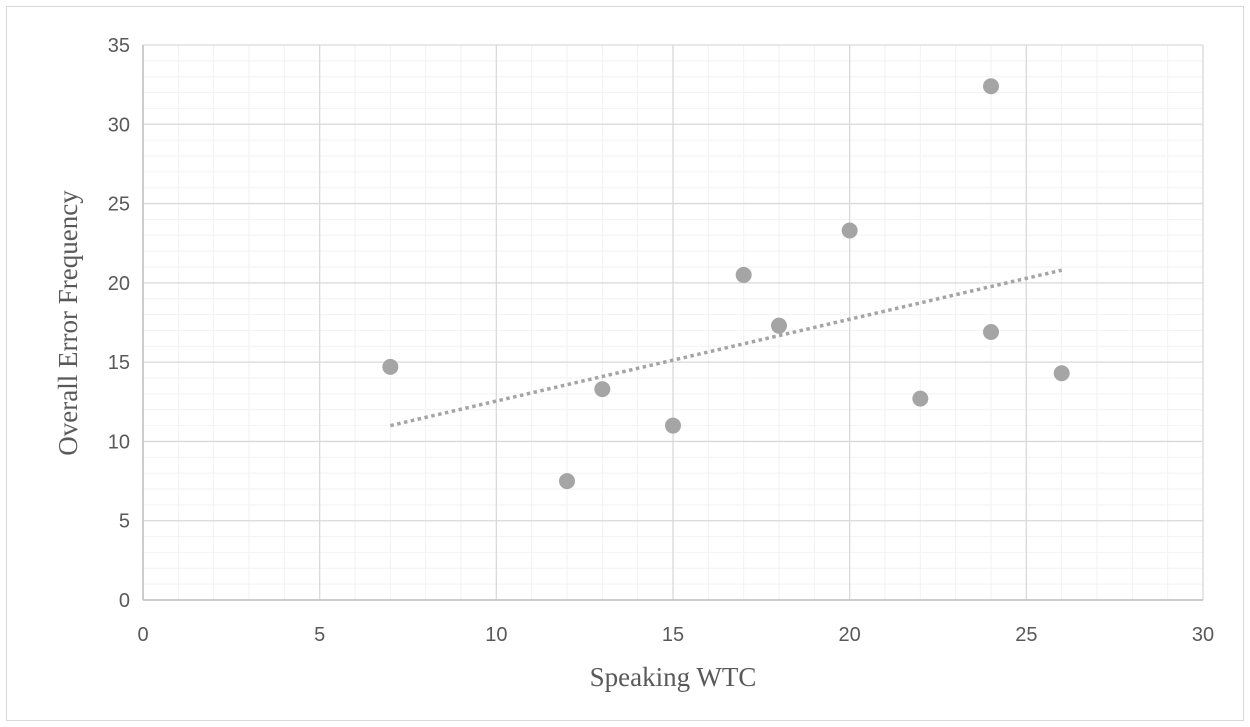 The image size is (1250, 727). I want to click on trendline-group, so click(726, 348).